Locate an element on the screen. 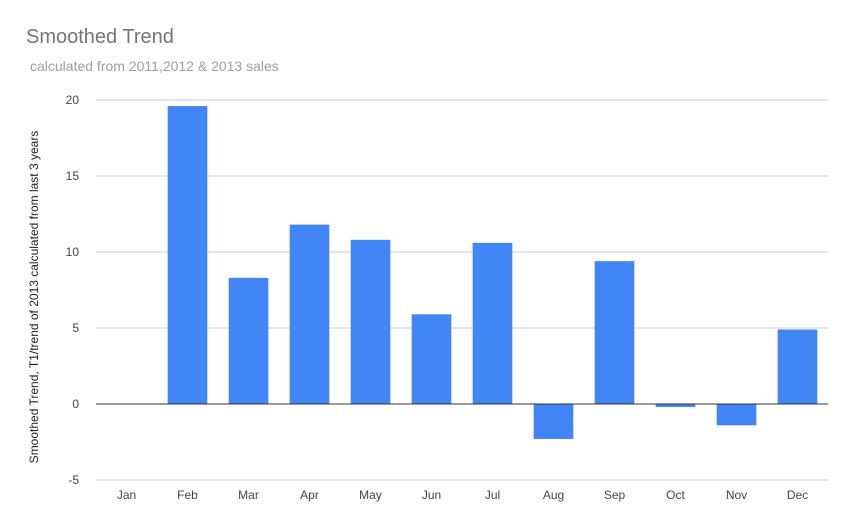  bar-aug is located at coordinates (553, 421).